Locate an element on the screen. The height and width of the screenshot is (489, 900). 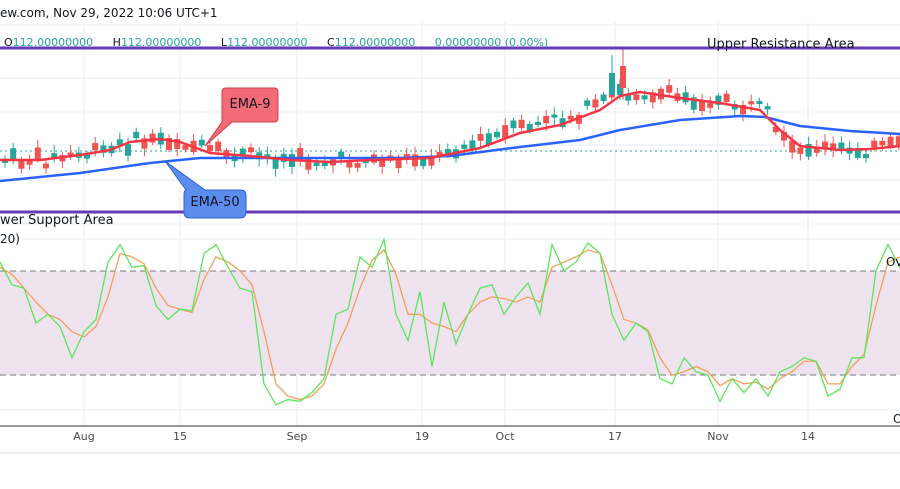
chart-source-line: ew.com, Nov 29, 2022 10:06 UTC+1 is located at coordinates (109, 13).